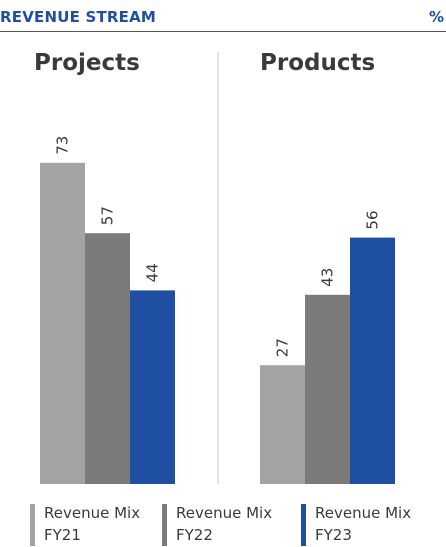  I want to click on legend-label-fy23: Revenue Mix FY23, so click(370, 524).